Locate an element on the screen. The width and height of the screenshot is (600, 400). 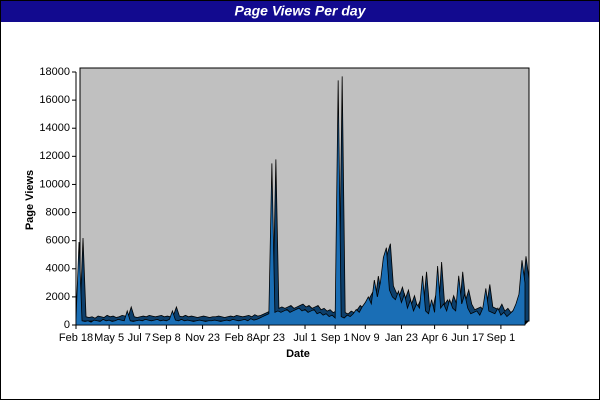
x-tick-label: Jan 23 is located at coordinates (401, 338).